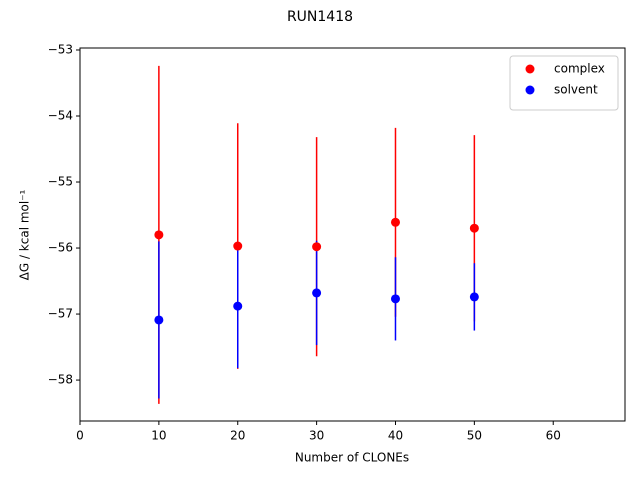 This screenshot has width=640, height=480. I want to click on y-tick-label: −55, so click(60, 182).